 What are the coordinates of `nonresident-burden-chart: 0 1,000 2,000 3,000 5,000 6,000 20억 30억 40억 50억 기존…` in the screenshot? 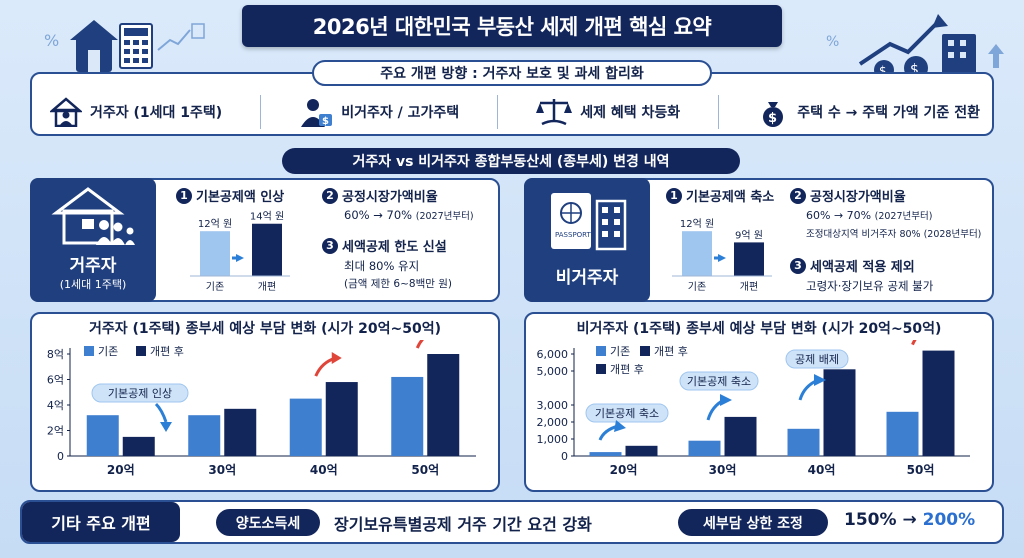 It's located at (753, 408).